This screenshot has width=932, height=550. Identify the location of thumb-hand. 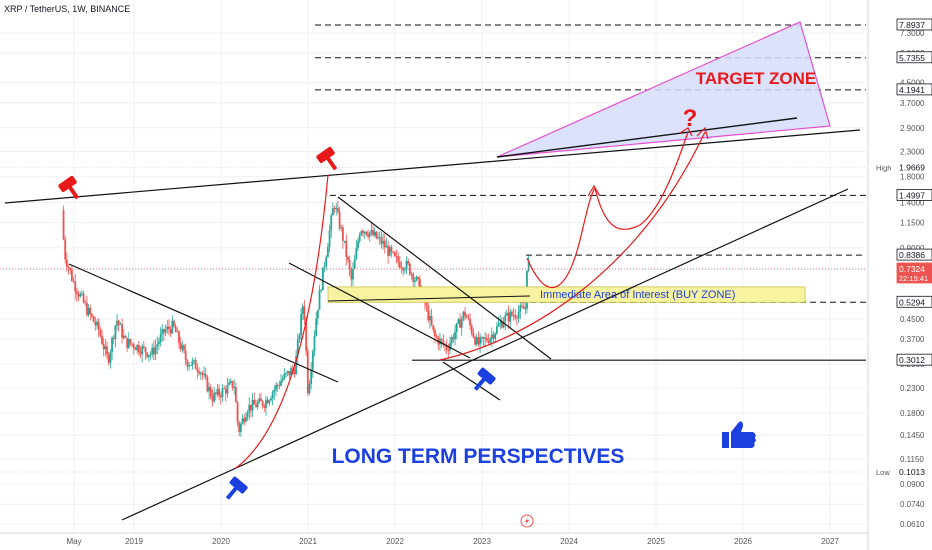
(743, 434).